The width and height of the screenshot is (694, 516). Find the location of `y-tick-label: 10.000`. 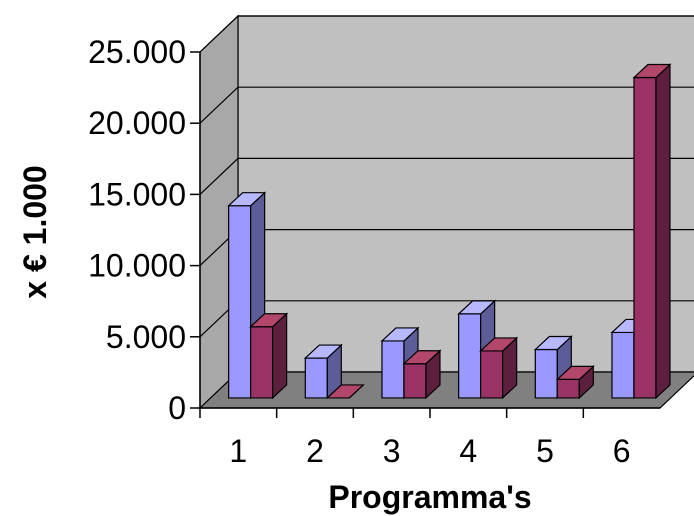

y-tick-label: 10.000 is located at coordinates (137, 266).